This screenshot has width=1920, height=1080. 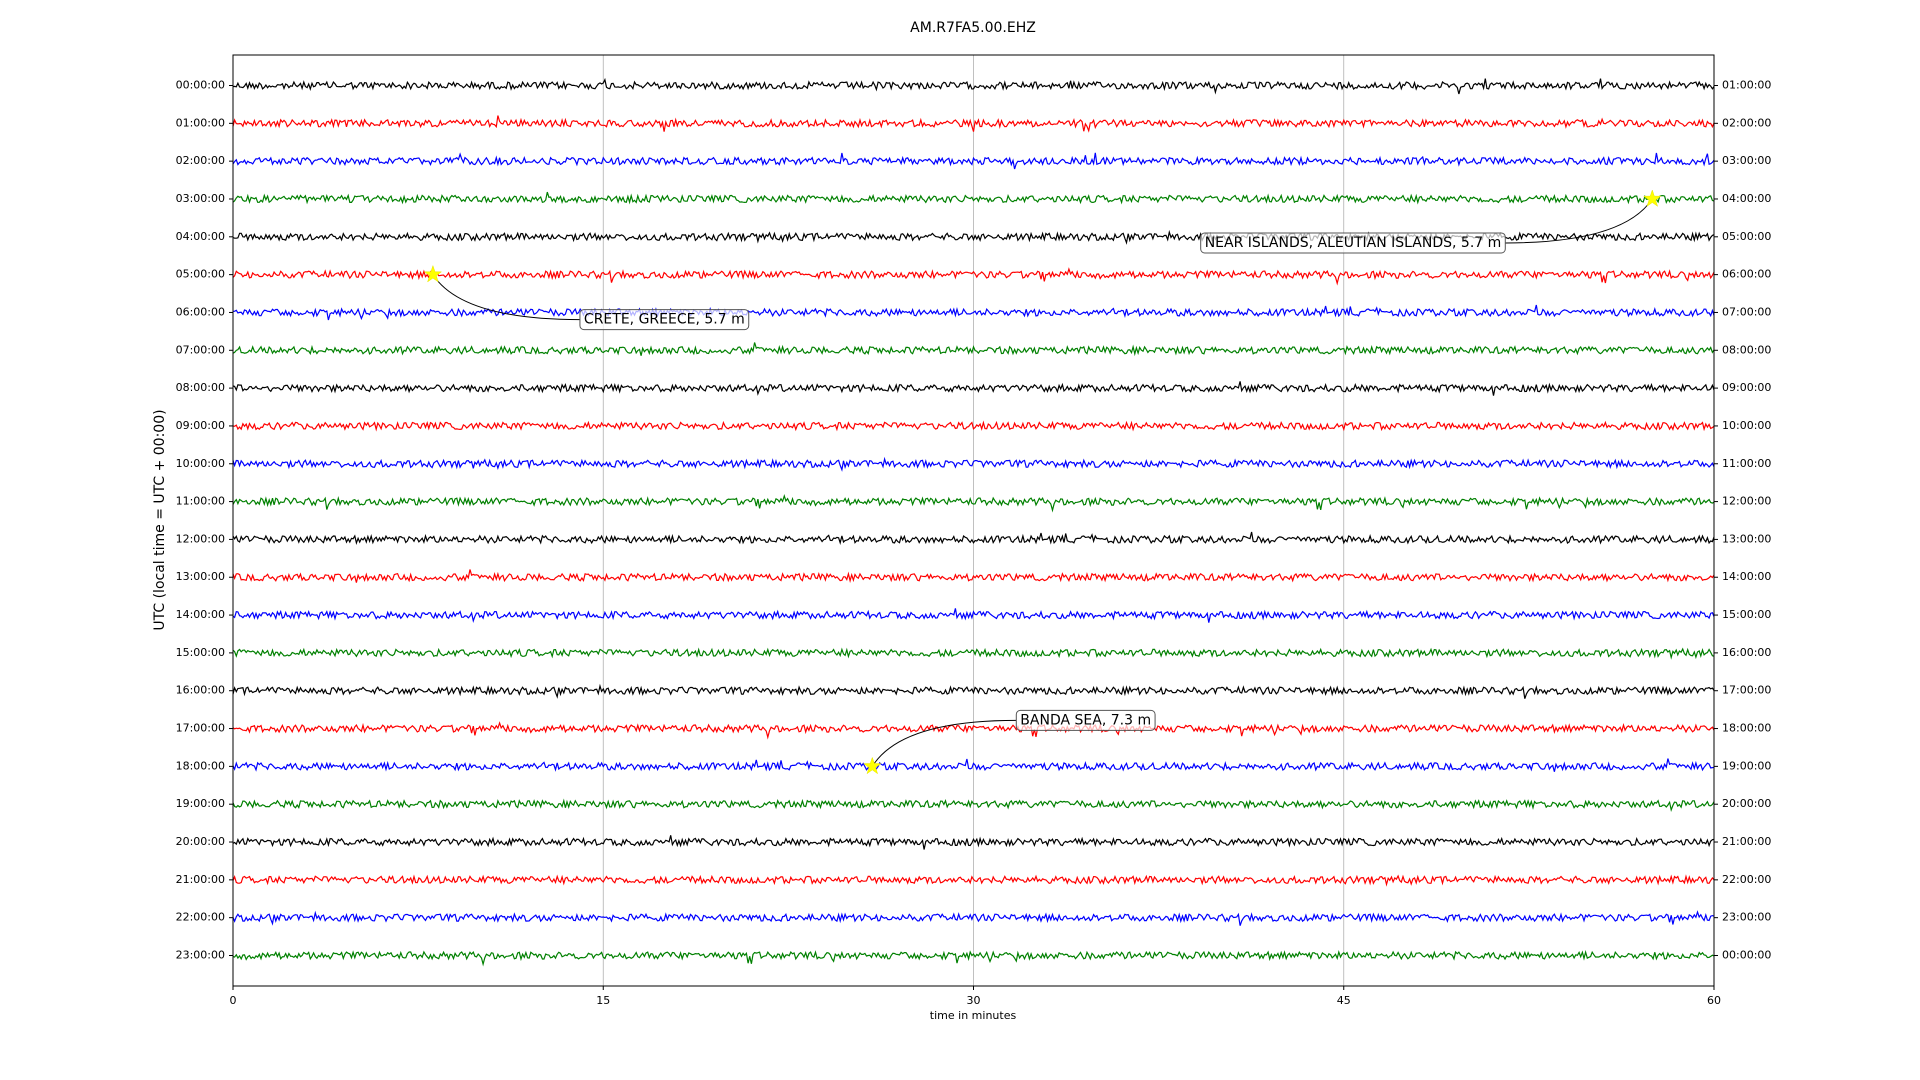 I want to click on row-label-left: 00:00:00, so click(x=200, y=85).